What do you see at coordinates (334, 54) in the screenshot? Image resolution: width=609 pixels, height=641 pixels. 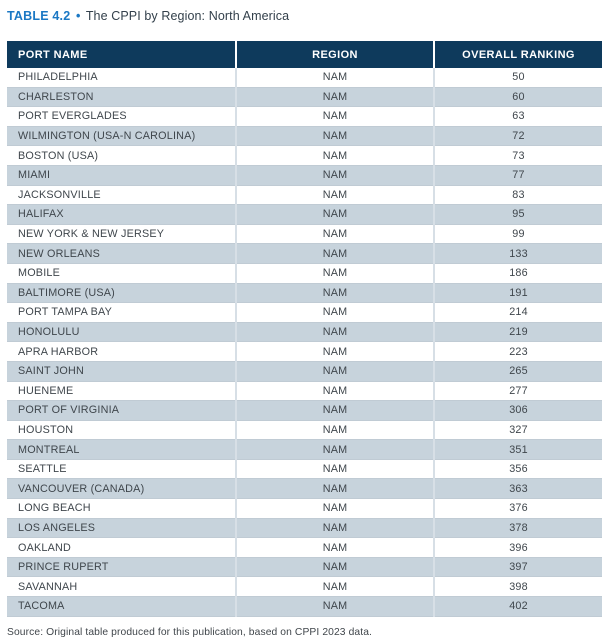 I see `col-header-region: REGION` at bounding box center [334, 54].